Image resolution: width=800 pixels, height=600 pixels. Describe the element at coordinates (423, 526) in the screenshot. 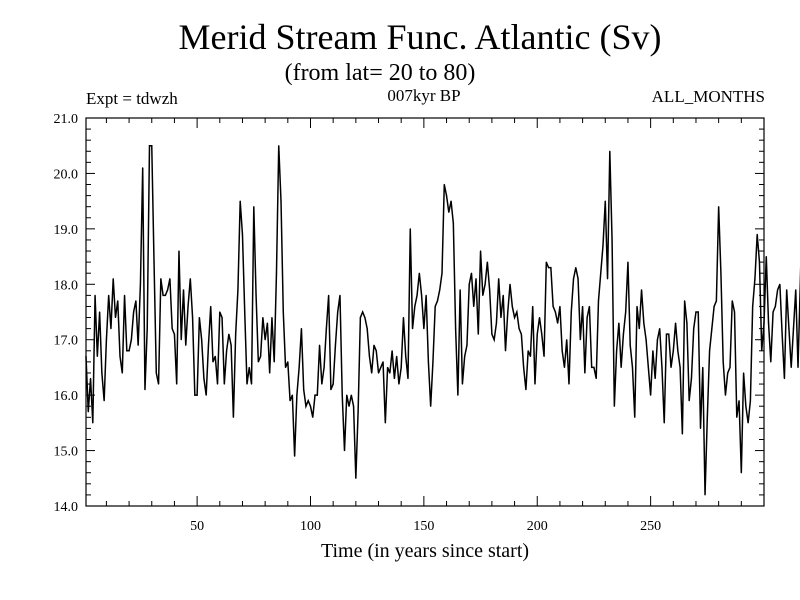

I see `x-tick-label: 150` at that location.